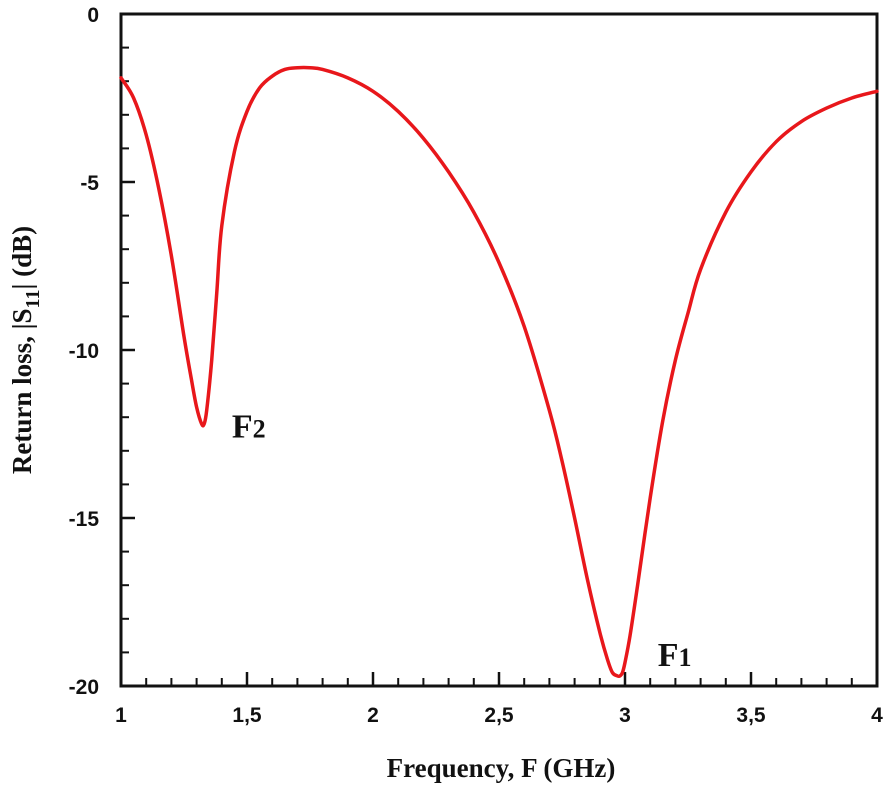 The image size is (892, 790). Describe the element at coordinates (373, 715) in the screenshot. I see `x-tick-label: 2` at that location.